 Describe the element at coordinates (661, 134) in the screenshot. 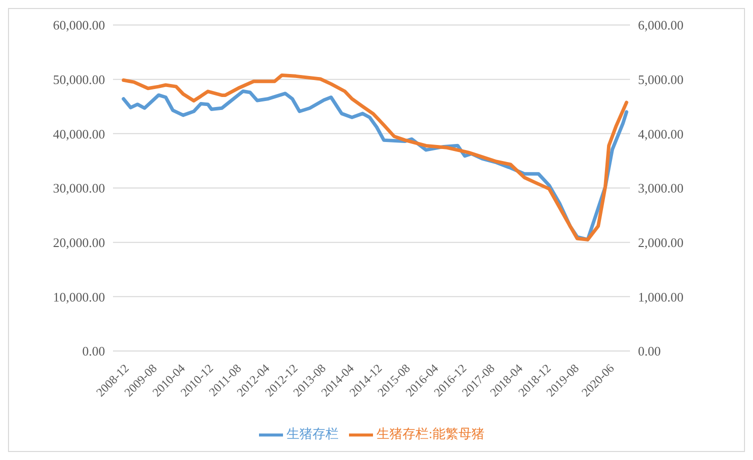

I see `y2-tick-label: 4,000.00` at that location.